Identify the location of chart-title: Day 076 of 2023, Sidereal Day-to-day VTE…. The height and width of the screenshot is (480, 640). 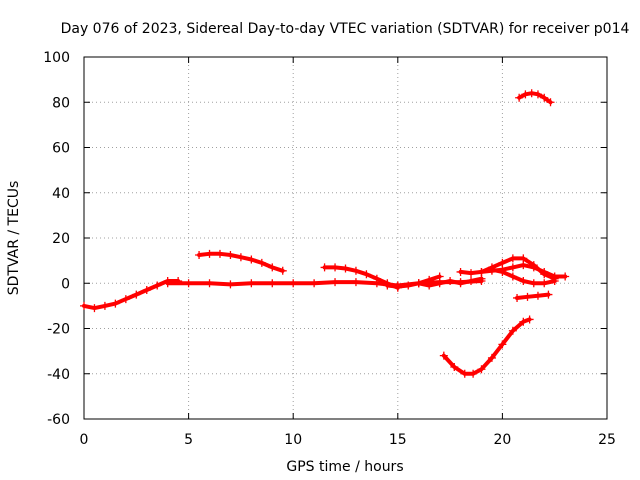
(345, 29).